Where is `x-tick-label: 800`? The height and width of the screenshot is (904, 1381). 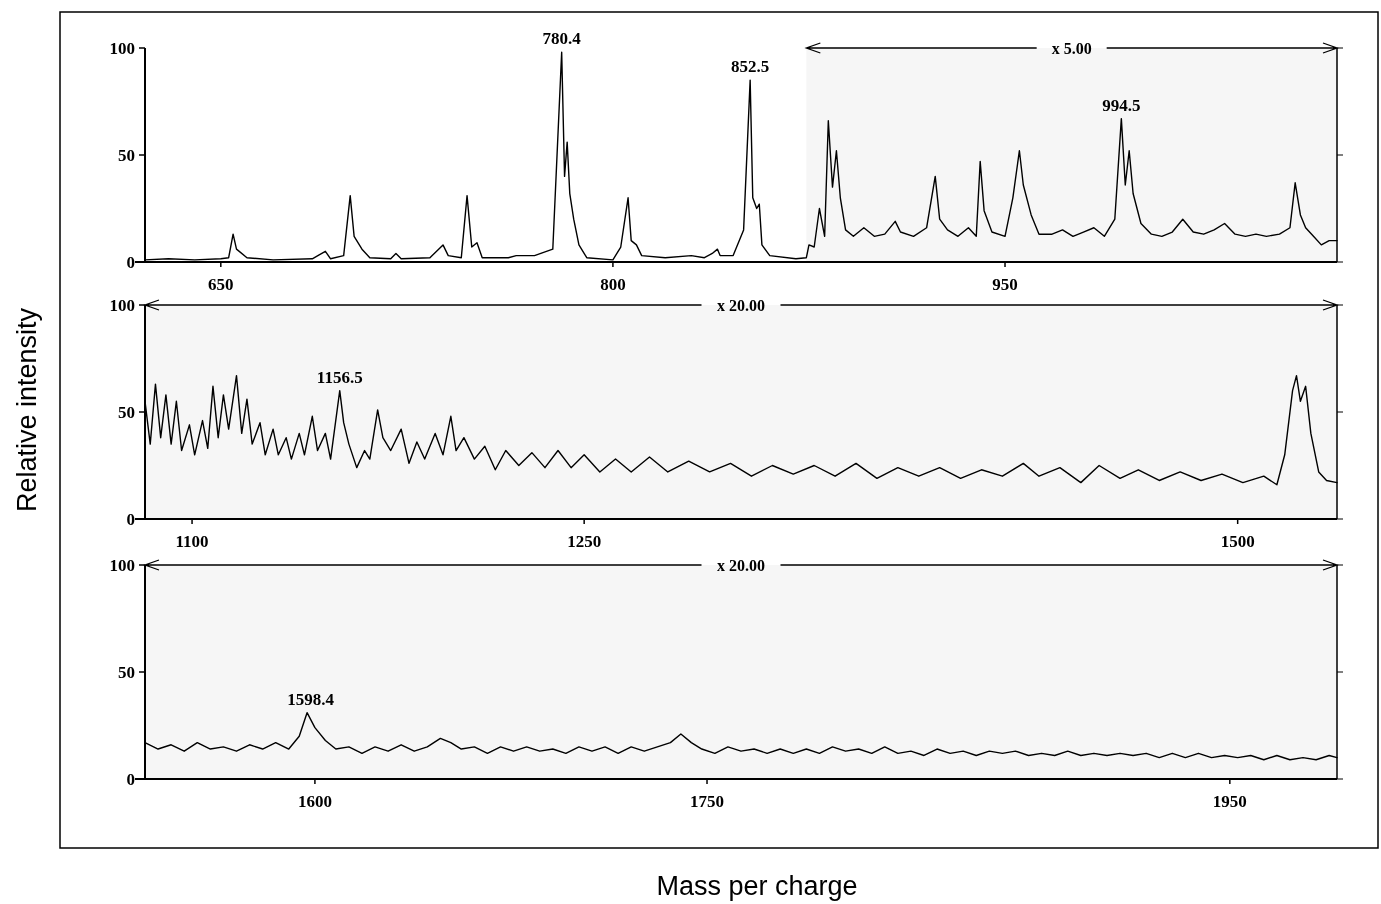
x-tick-label: 800 is located at coordinates (613, 284).